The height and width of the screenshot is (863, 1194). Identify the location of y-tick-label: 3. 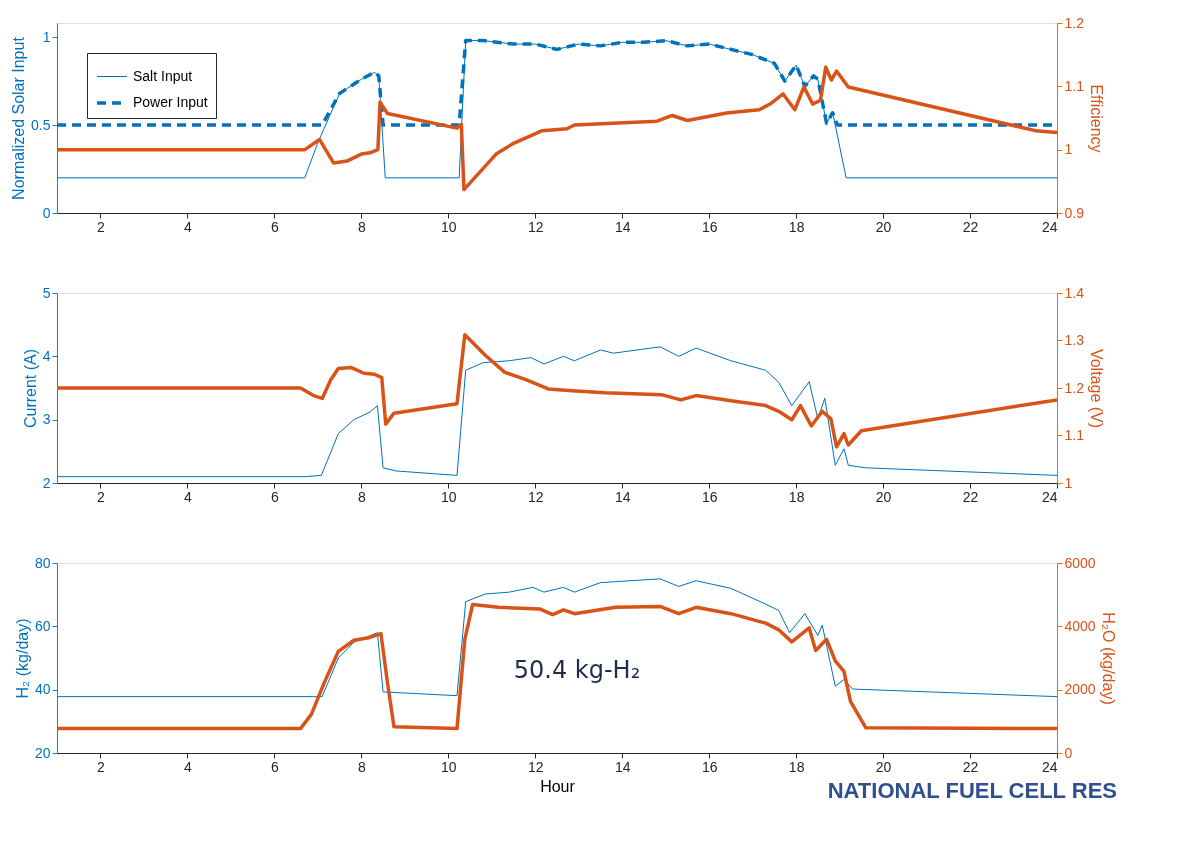
(46, 419).